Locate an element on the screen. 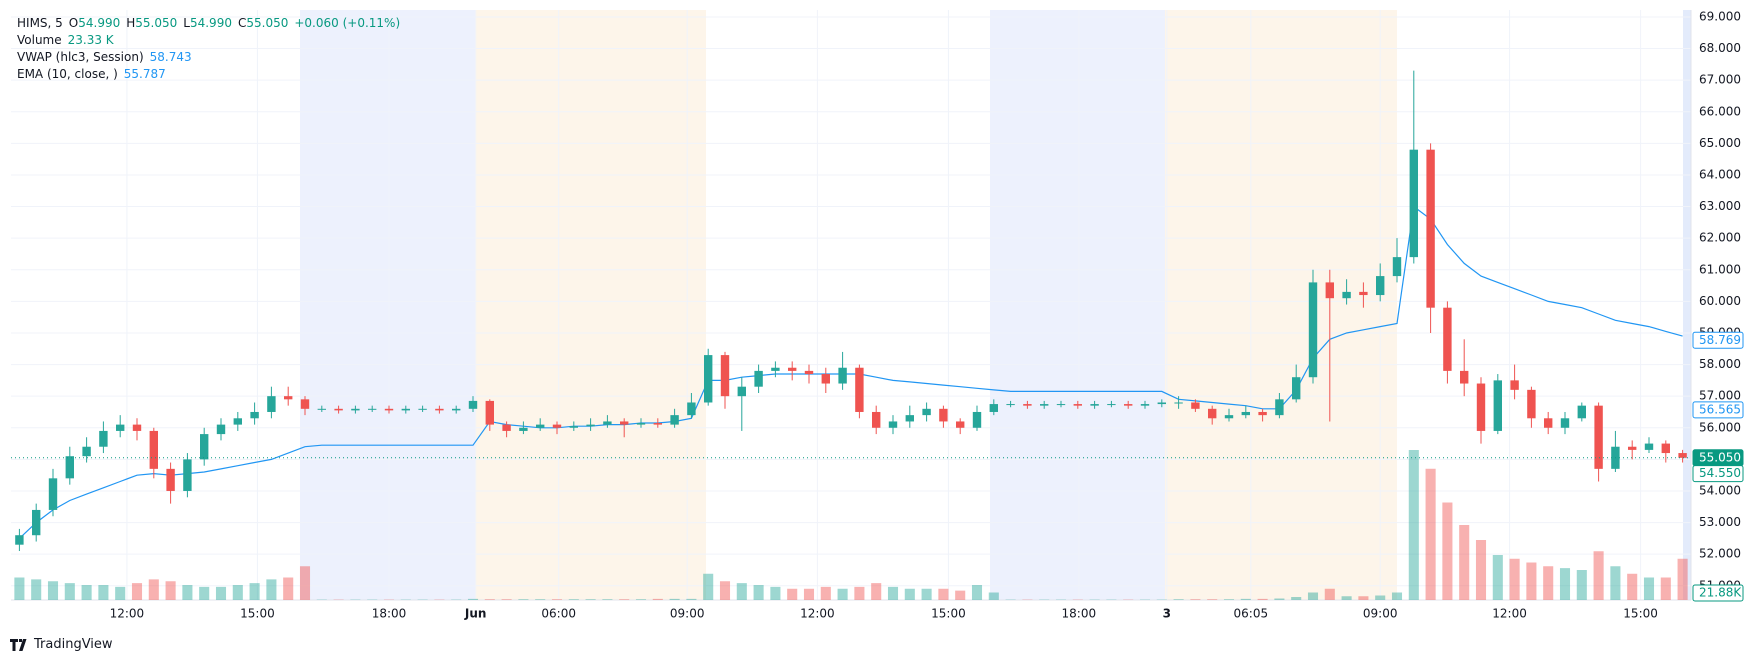  ohlc-key: O is located at coordinates (73, 23).